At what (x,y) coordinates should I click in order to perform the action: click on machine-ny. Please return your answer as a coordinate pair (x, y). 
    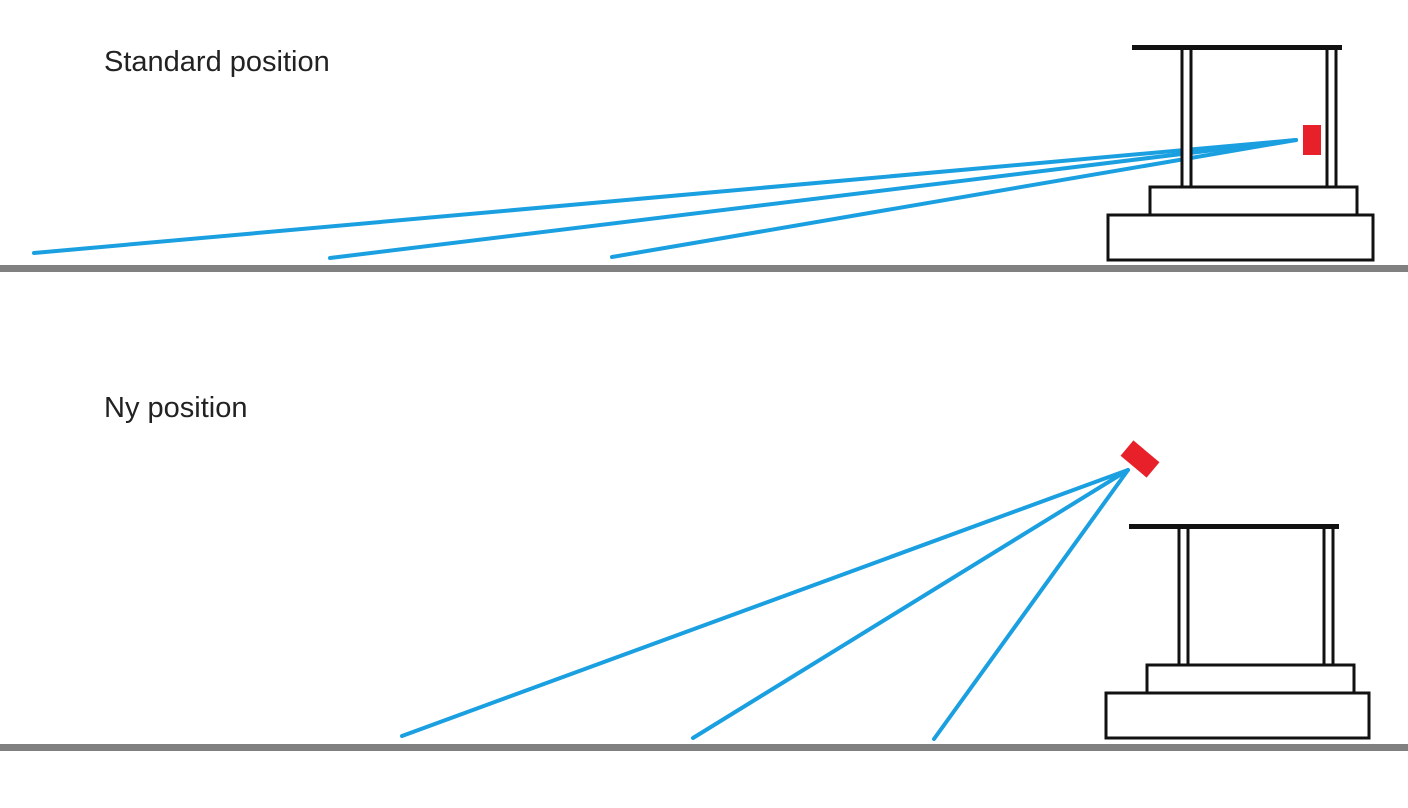
    Looking at the image, I should click on (1237, 632).